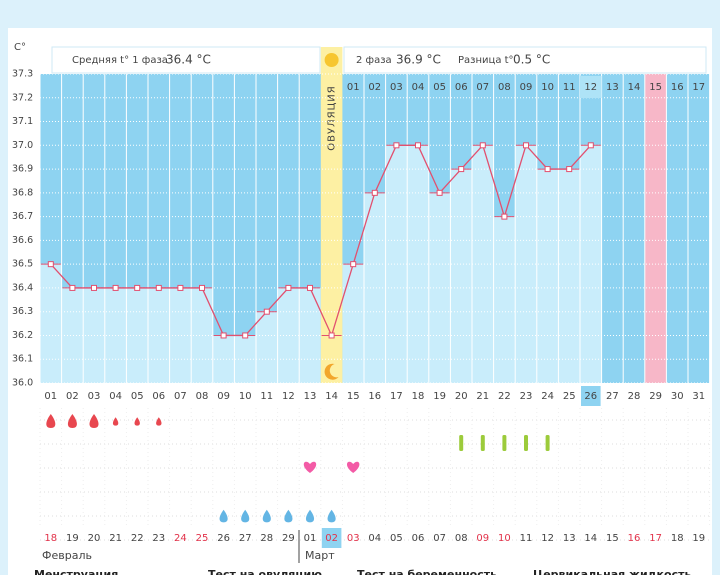  I want to click on x-tick-label: 20, so click(461, 396).